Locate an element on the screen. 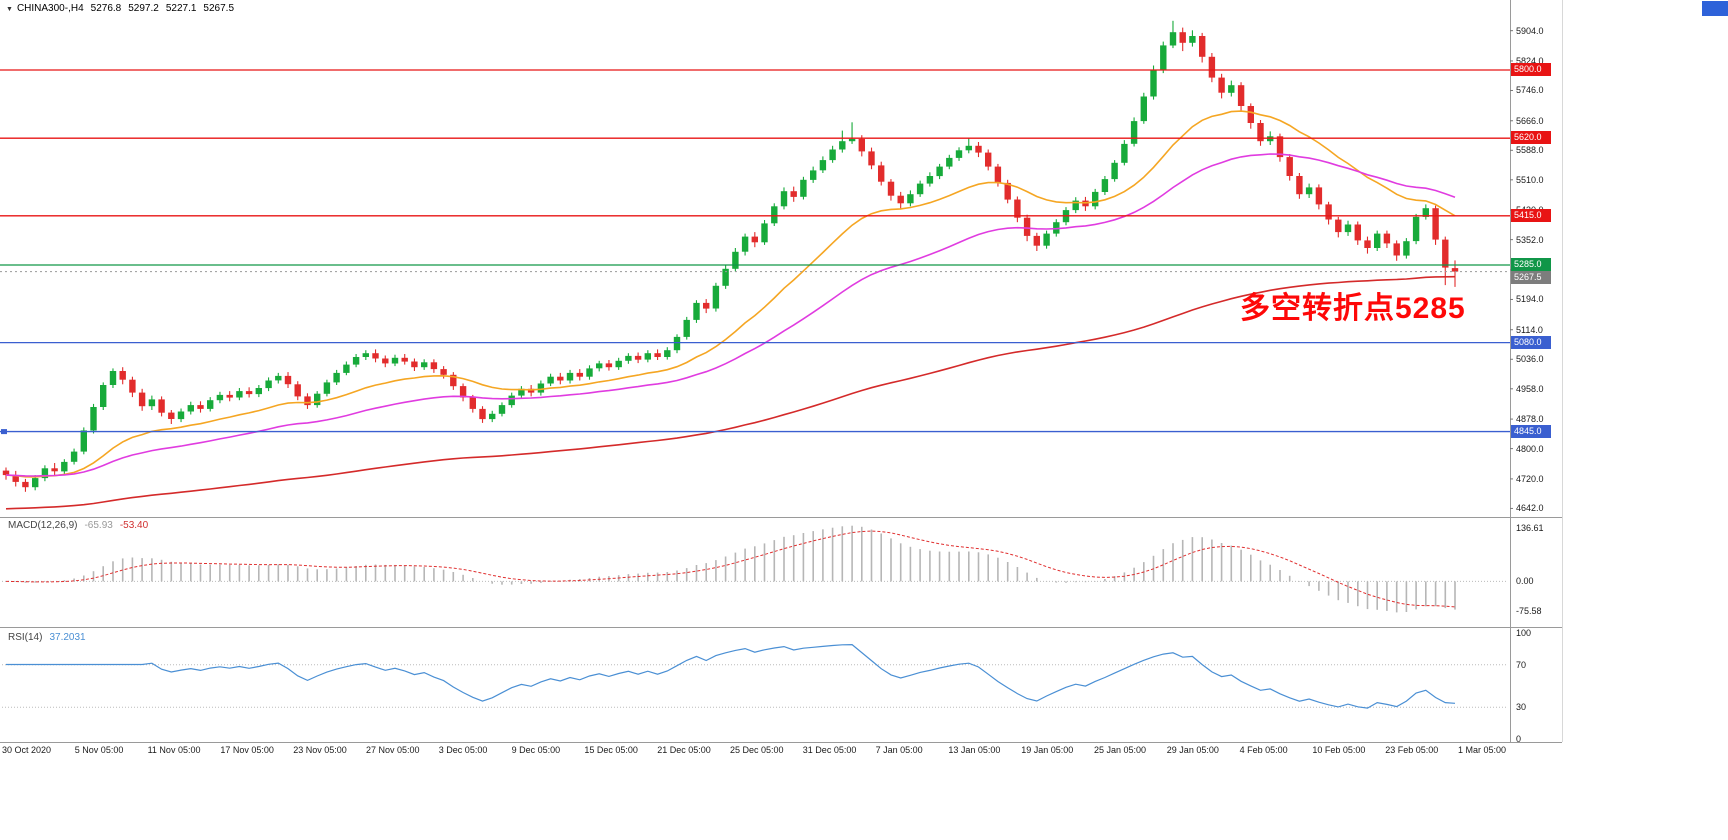 This screenshot has width=1728, height=840. ohlc-low: 5227.1 is located at coordinates (181, 8).